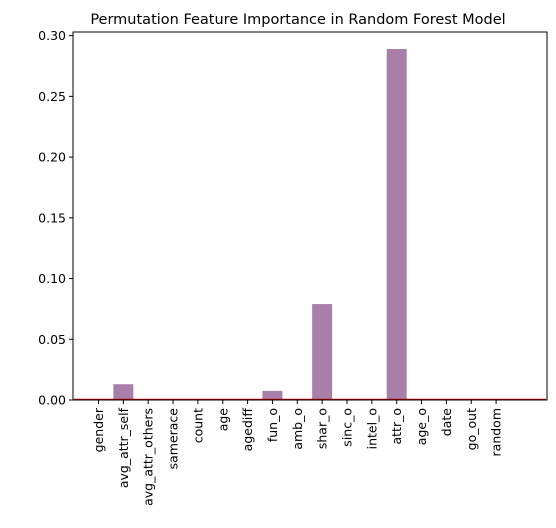  Describe the element at coordinates (52, 217) in the screenshot. I see `y-tick-label: 0.15` at that location.